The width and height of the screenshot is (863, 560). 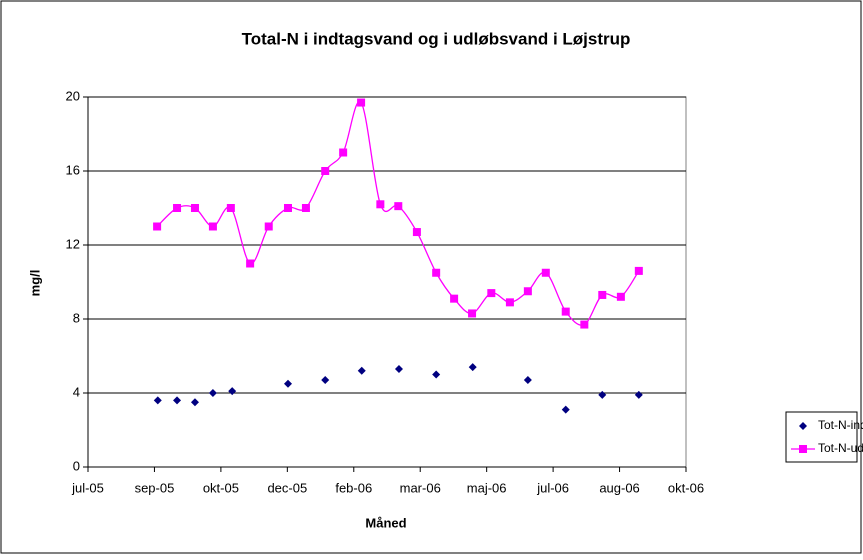 I want to click on legend-box, so click(x=821, y=437).